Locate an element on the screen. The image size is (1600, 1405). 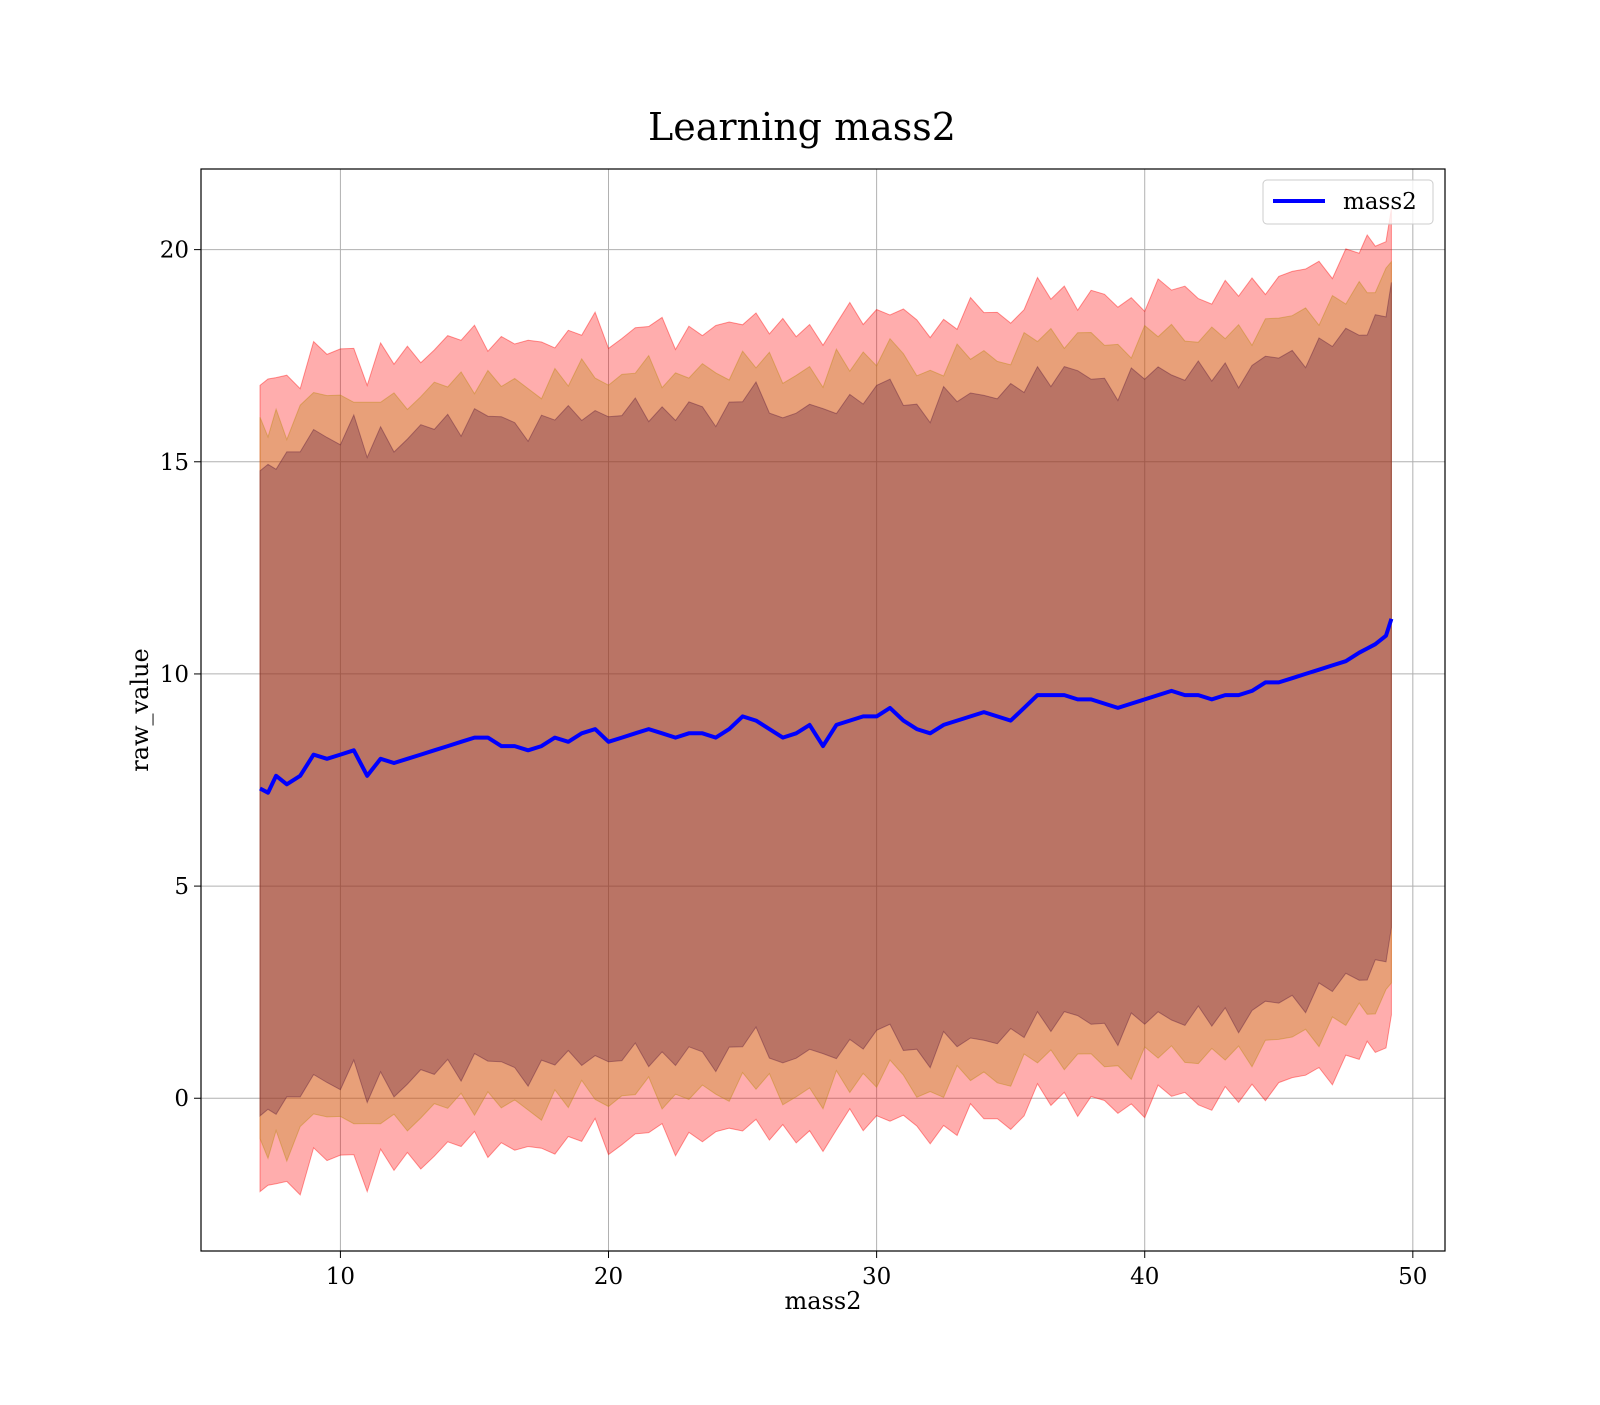
x-tick-label: 20 is located at coordinates (608, 1277).